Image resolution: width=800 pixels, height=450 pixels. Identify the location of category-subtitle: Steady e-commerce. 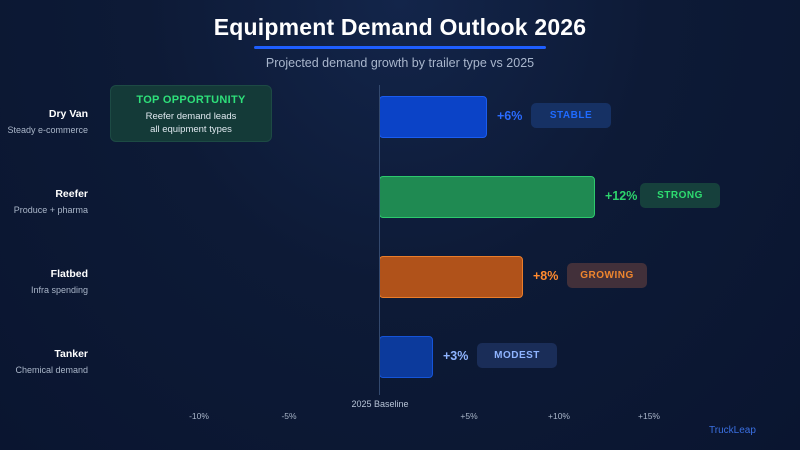
(47, 130).